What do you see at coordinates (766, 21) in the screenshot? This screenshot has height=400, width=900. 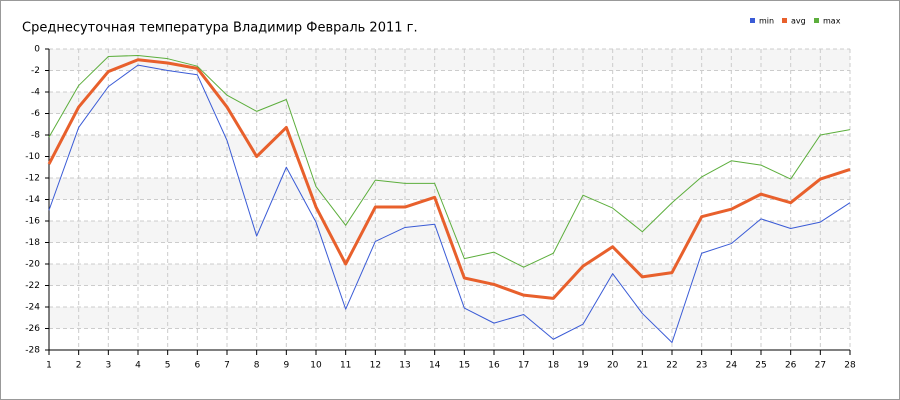 I see `legend-label: min` at bounding box center [766, 21].